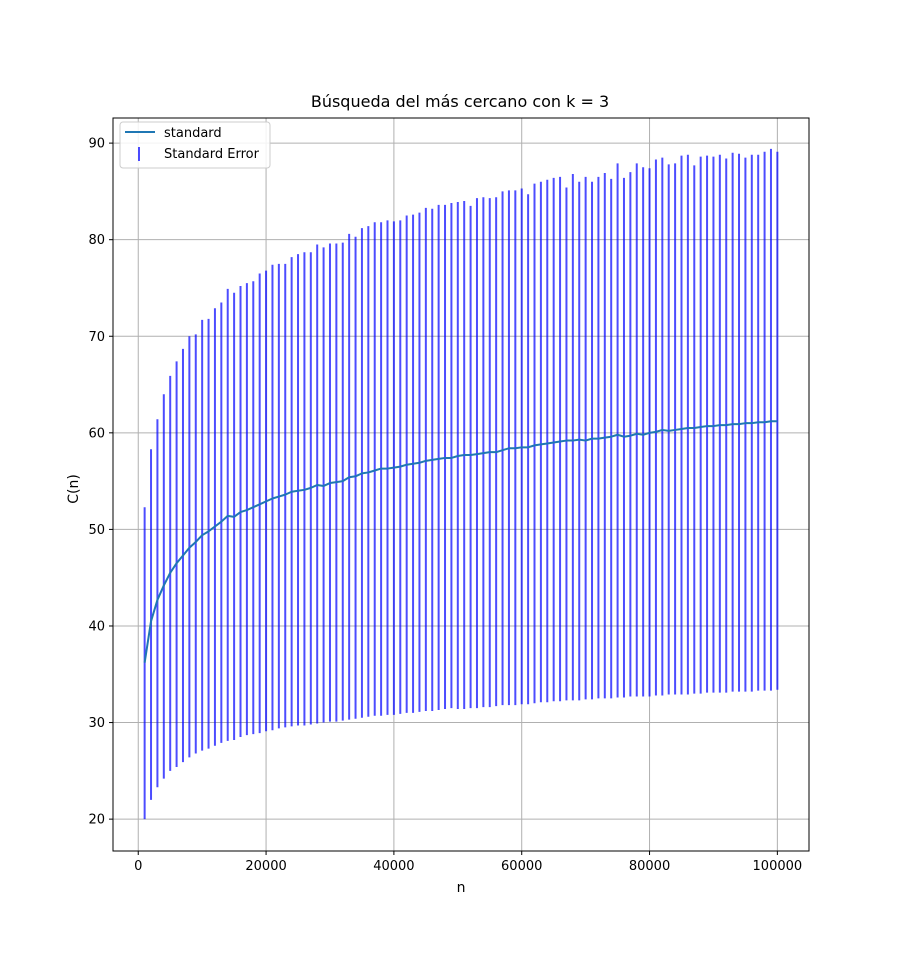 Image resolution: width=900 pixels, height=957 pixels. What do you see at coordinates (74, 489) in the screenshot?
I see `y-axis-label: C(n)` at bounding box center [74, 489].